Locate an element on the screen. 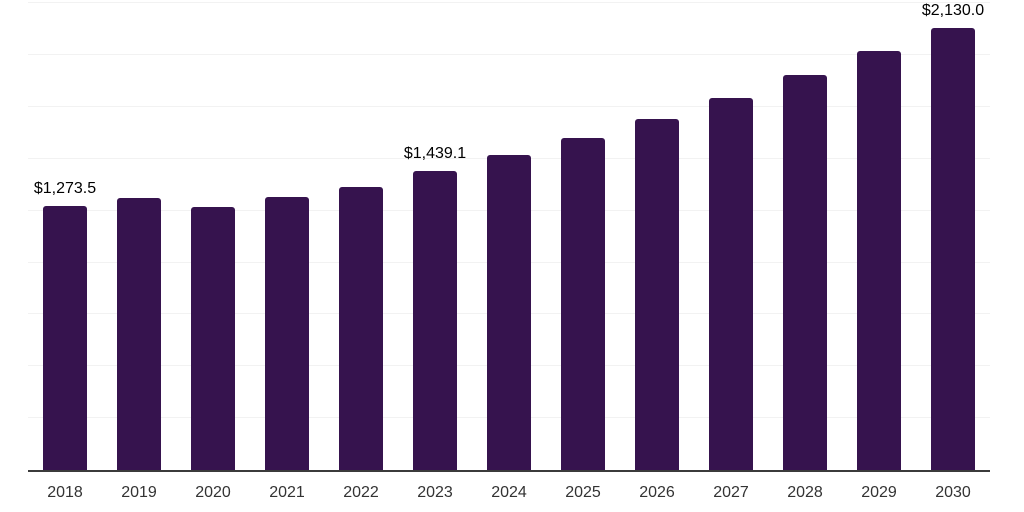 The height and width of the screenshot is (512, 1024). slot-2030: $2,130.0 is located at coordinates (953, 235).